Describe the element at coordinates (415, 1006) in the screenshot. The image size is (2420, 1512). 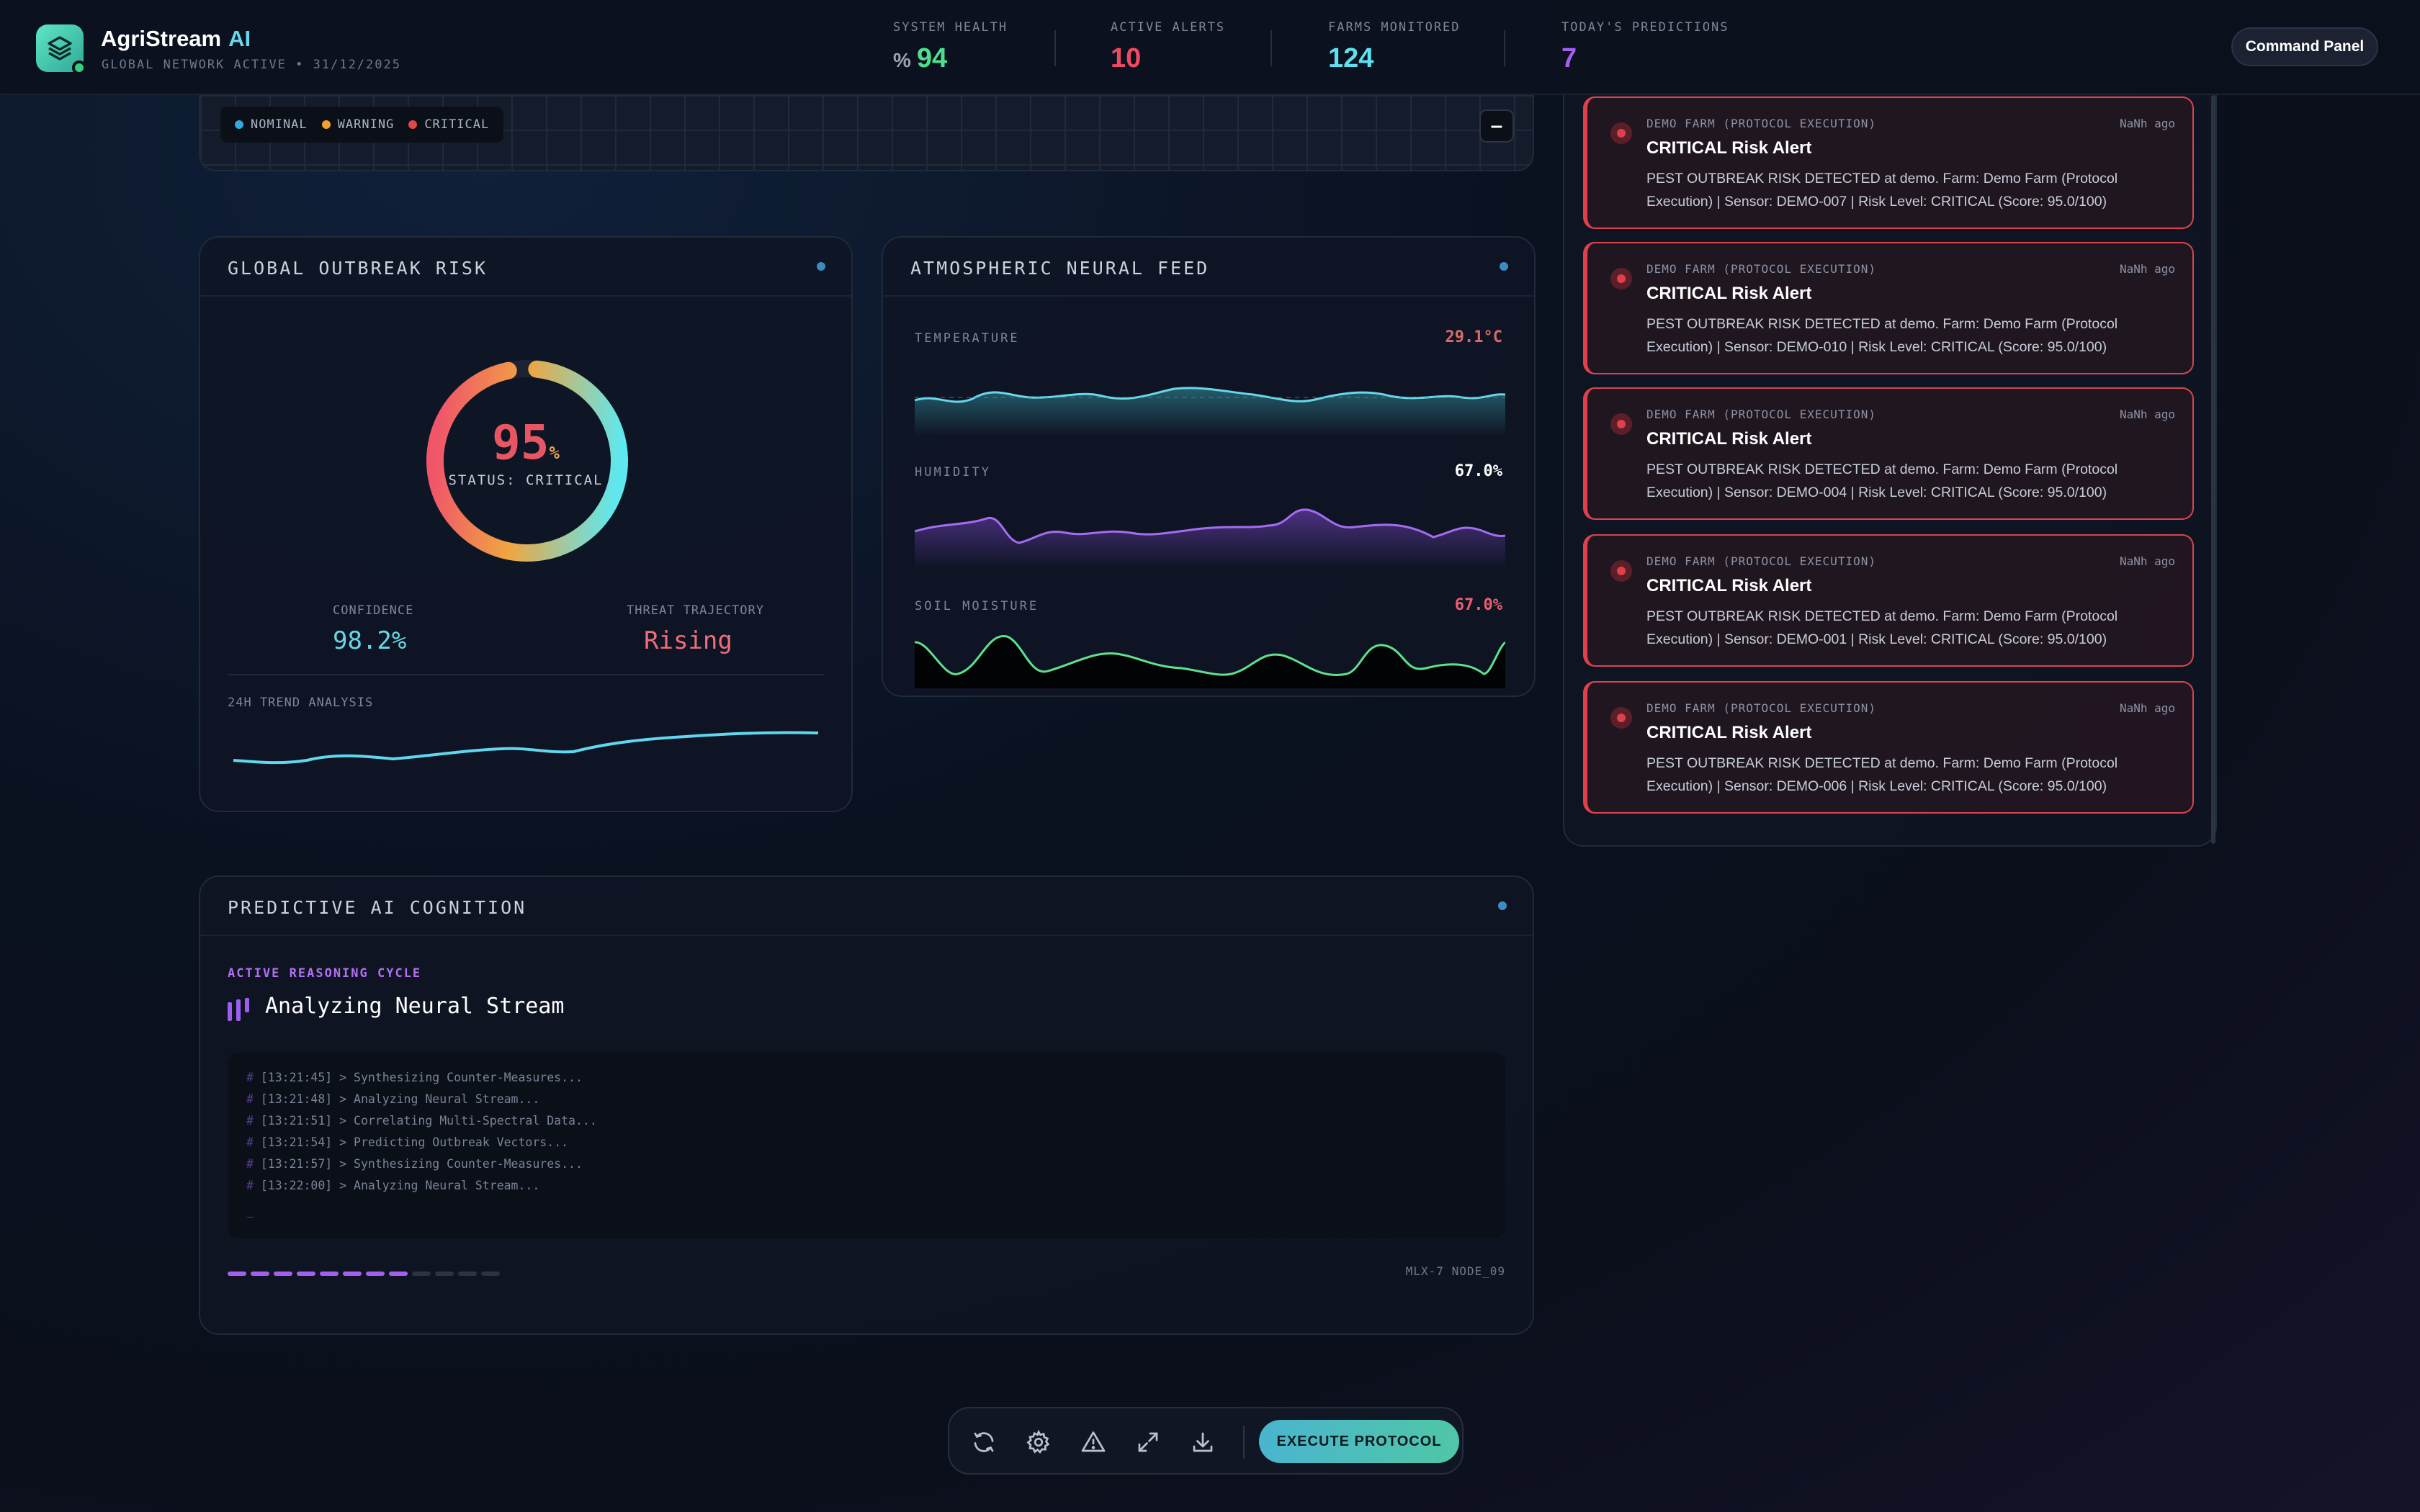
I see `current-task: Analyzing Neural Stream` at that location.